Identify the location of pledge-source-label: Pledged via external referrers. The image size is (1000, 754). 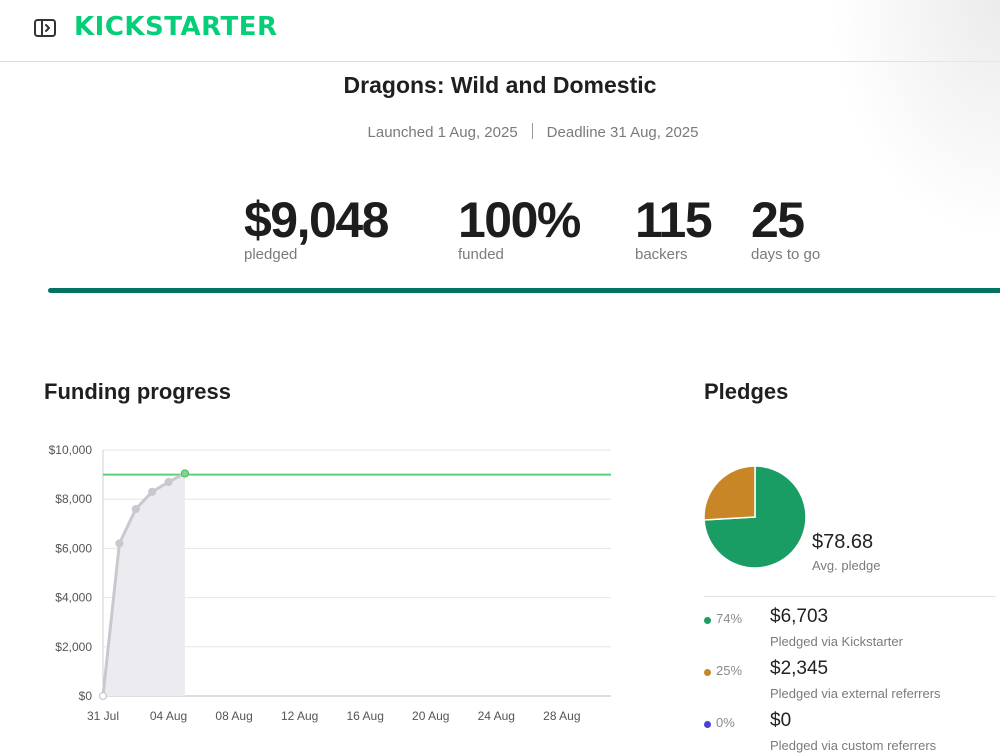
(855, 693).